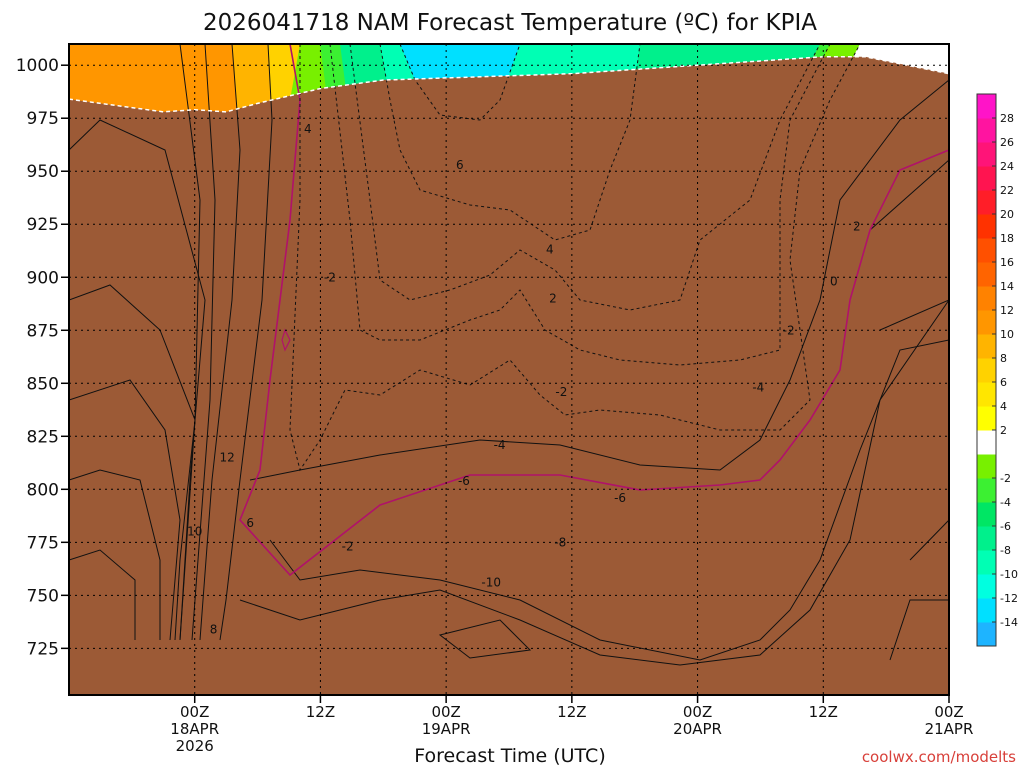 The image size is (1024, 768). What do you see at coordinates (560, 542) in the screenshot?
I see `contour-label: -8` at bounding box center [560, 542].